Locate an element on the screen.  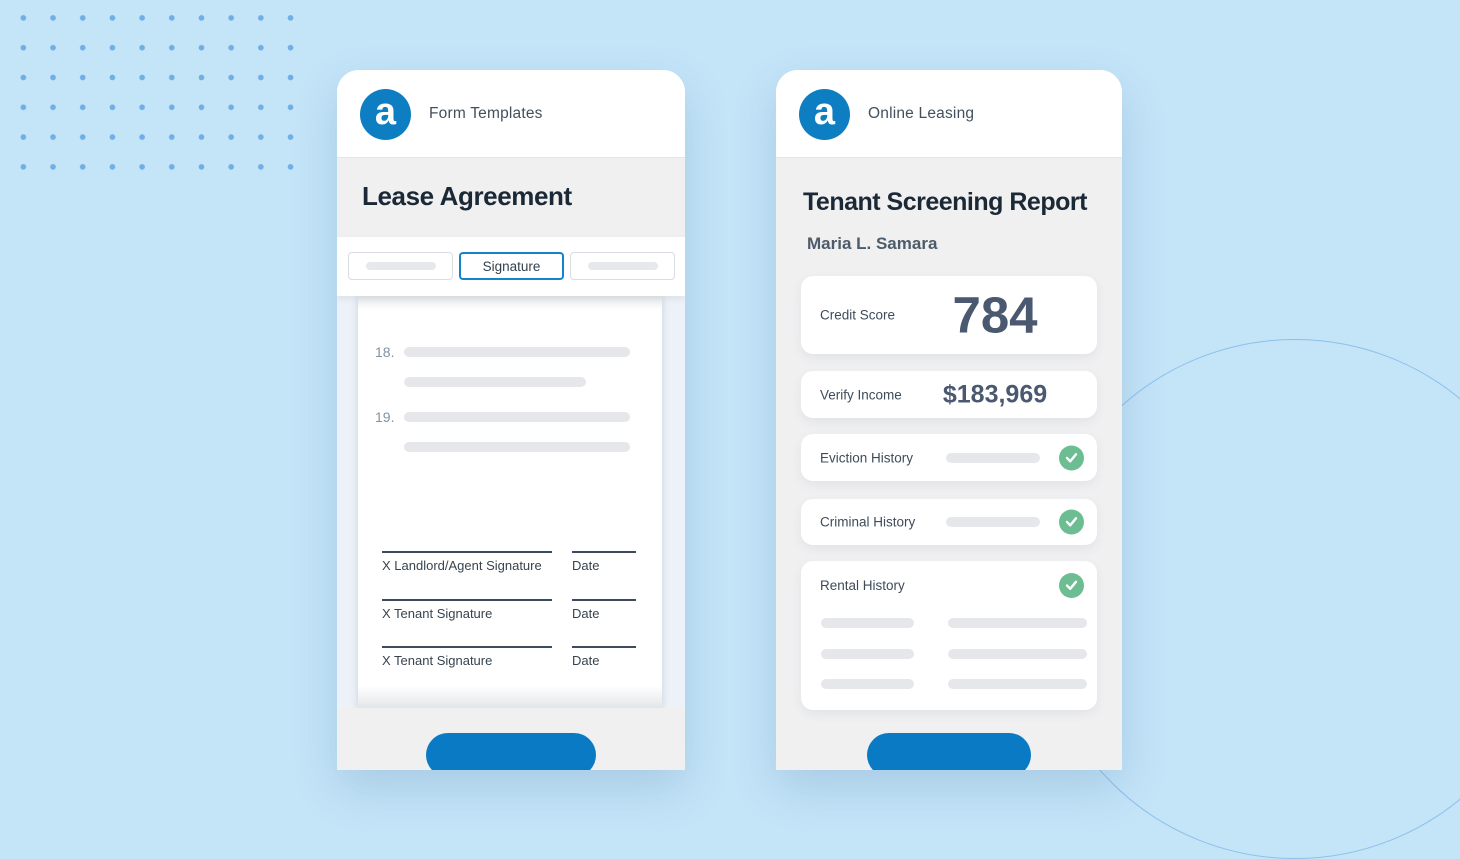
rental-history-card: Rental History is located at coordinates (949, 635).